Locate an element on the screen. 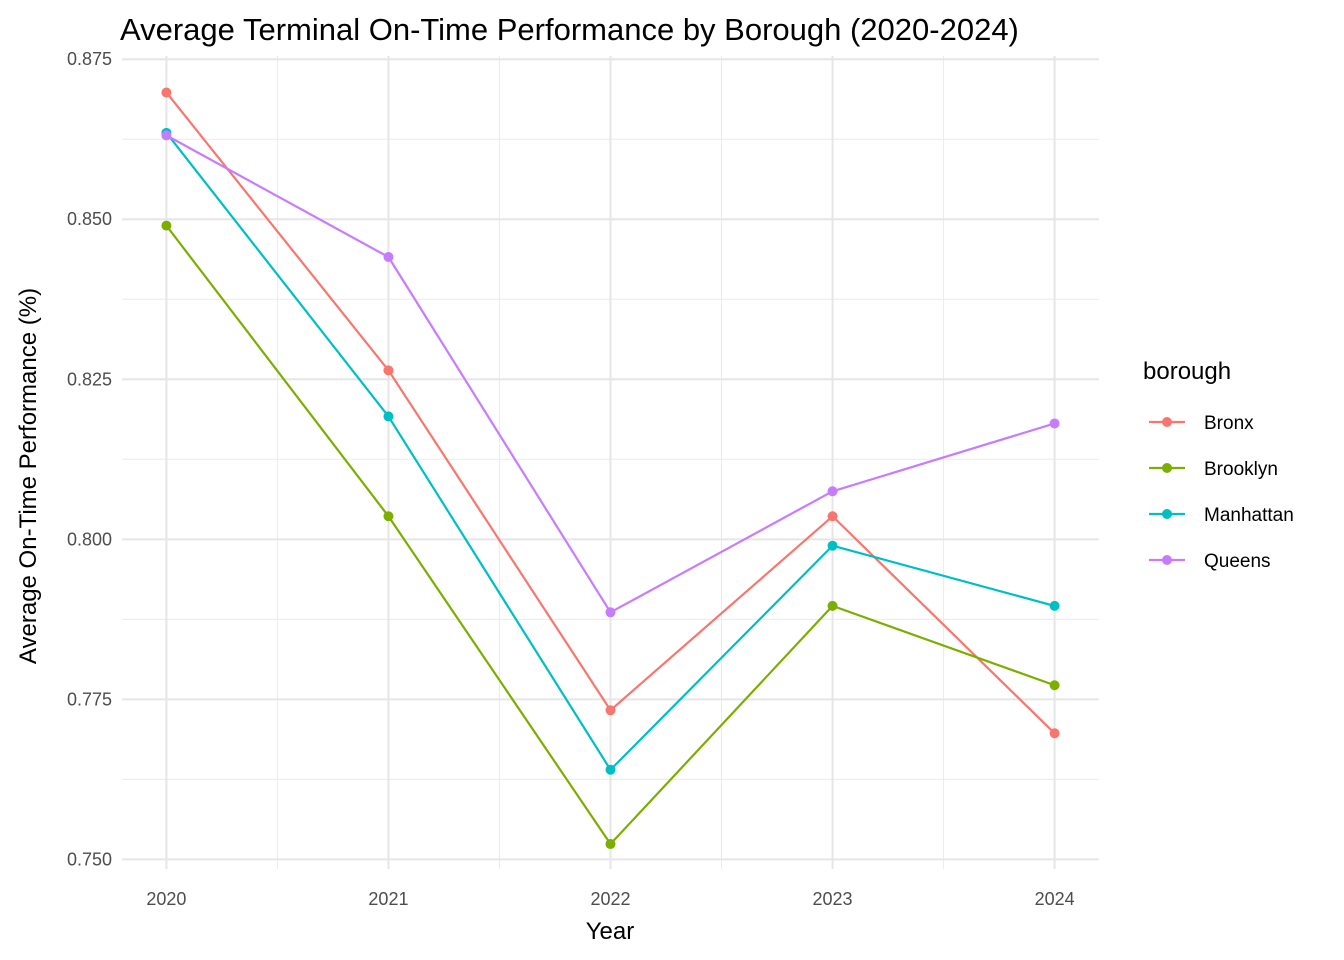 This screenshot has width=1344, height=960. y-tick-label: 0.800 is located at coordinates (89, 539).